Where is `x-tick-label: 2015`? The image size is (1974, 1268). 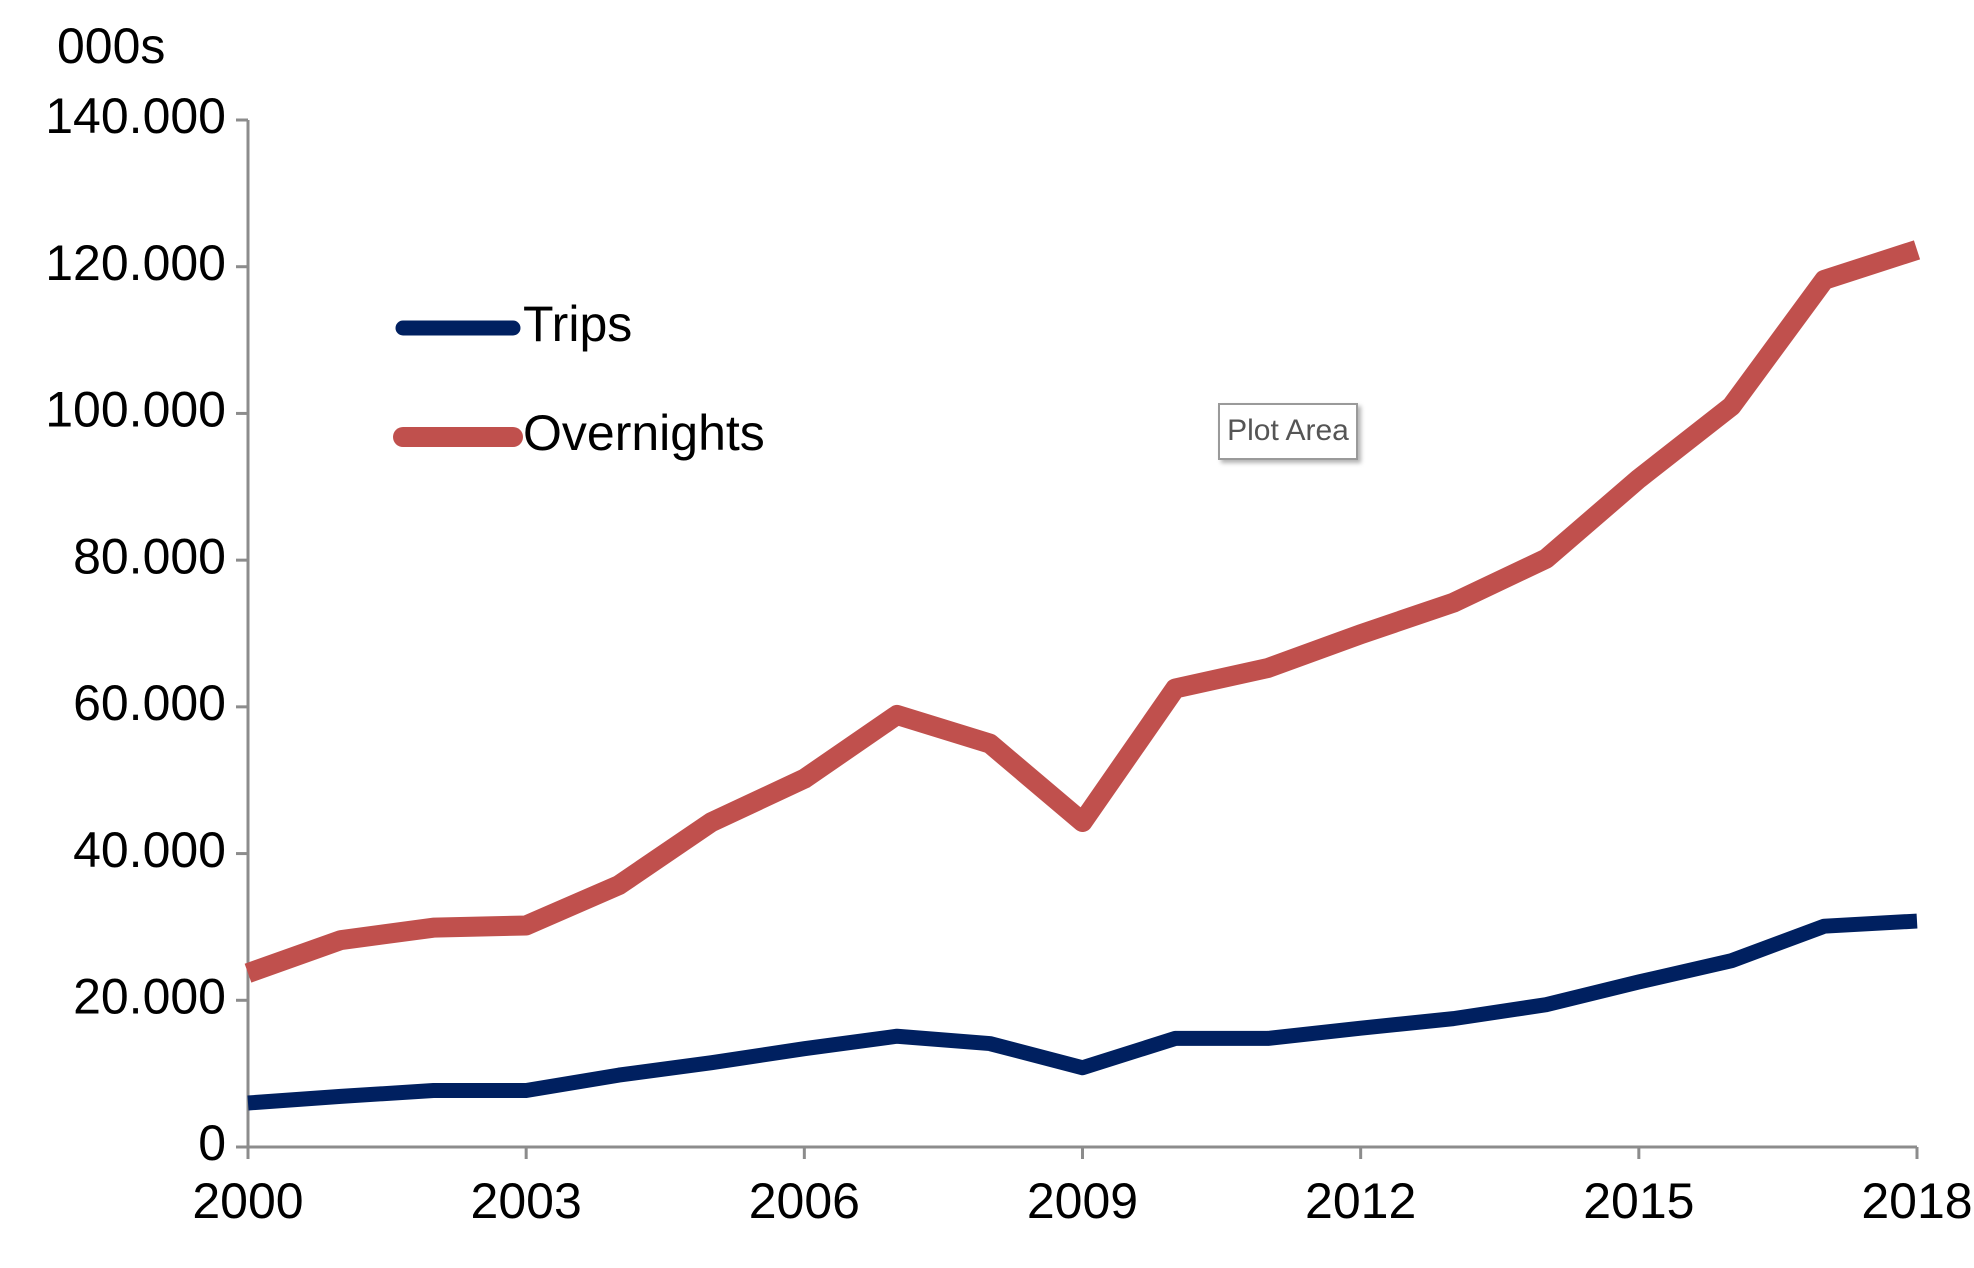
x-tick-label: 2015 is located at coordinates (1638, 1201).